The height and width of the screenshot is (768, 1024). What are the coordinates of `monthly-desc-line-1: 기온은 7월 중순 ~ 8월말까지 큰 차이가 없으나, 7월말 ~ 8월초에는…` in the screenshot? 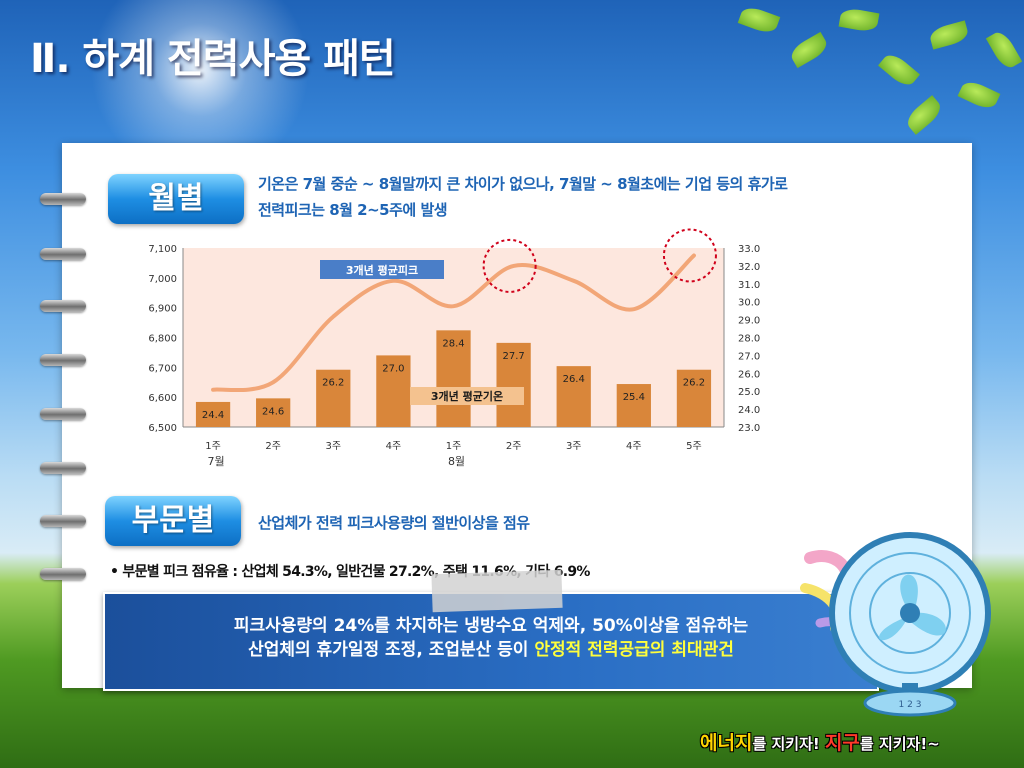 It's located at (523, 184).